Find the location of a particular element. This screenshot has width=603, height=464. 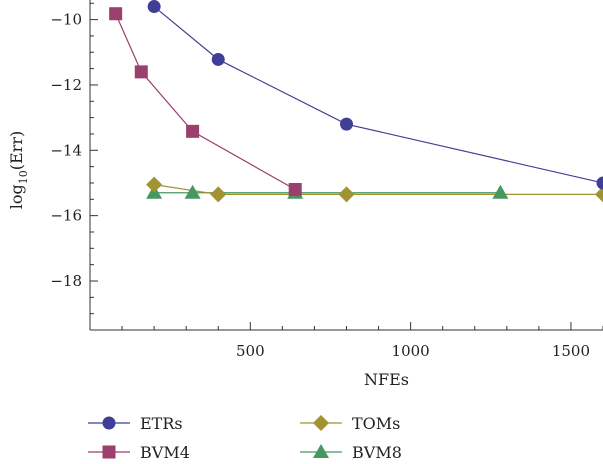

legend-label: ETRs is located at coordinates (161, 423).